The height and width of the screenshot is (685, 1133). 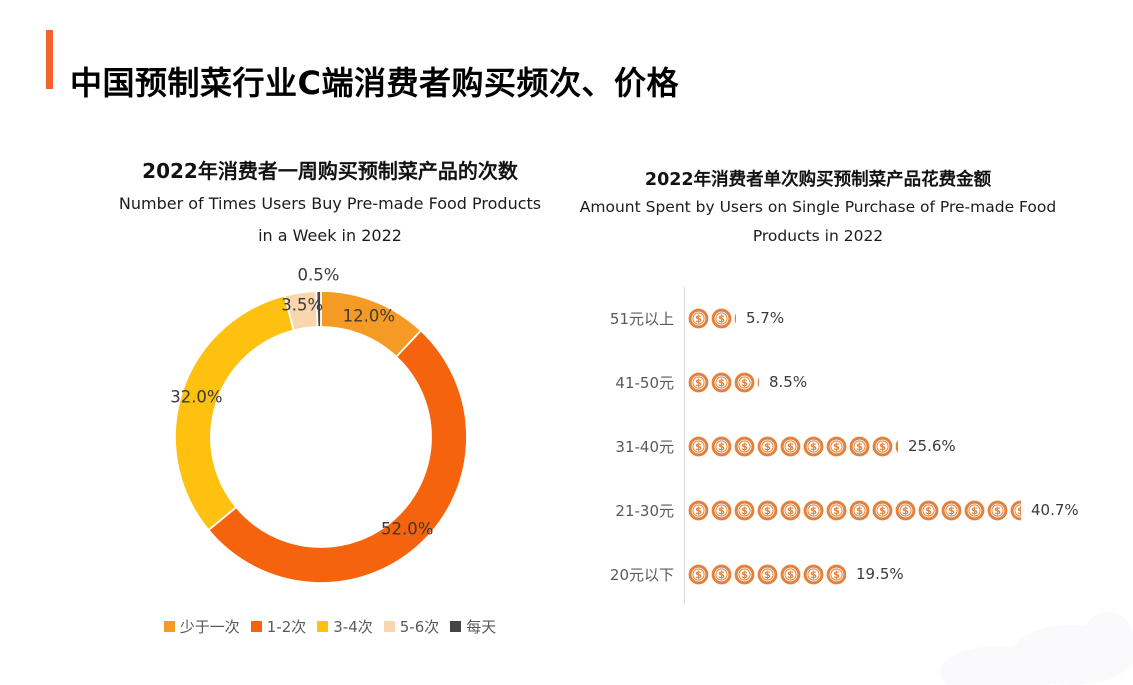 I want to click on pictogram-value-label: 5.7%, so click(x=765, y=318).